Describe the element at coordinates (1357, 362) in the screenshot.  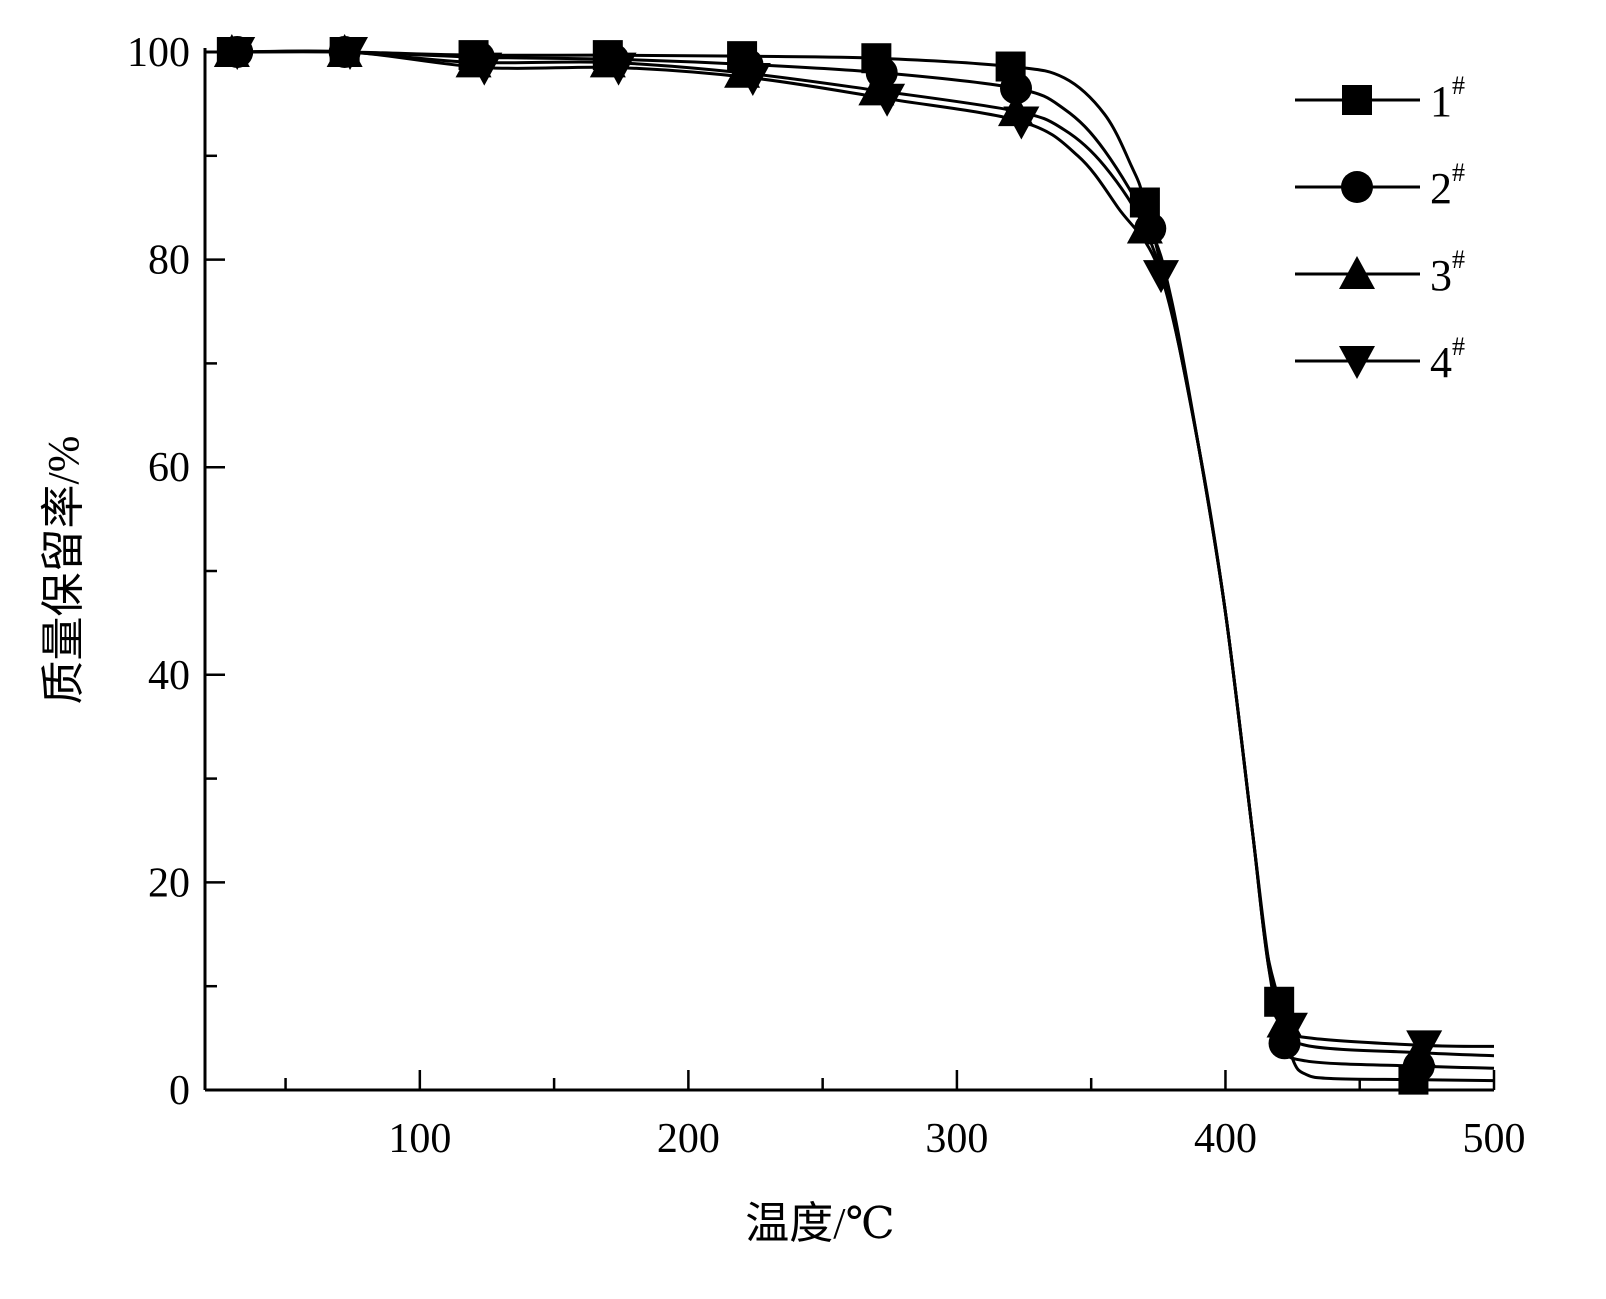
I see `legend-triangle-down-marker` at that location.